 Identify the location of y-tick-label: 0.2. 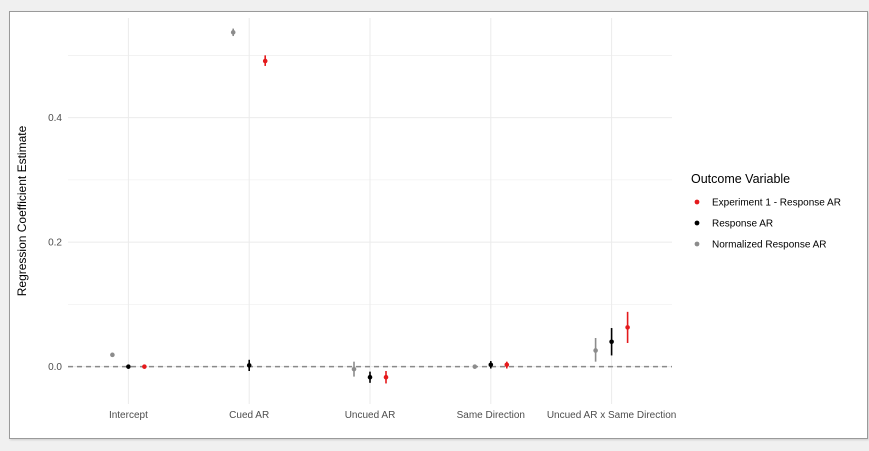
(55, 243).